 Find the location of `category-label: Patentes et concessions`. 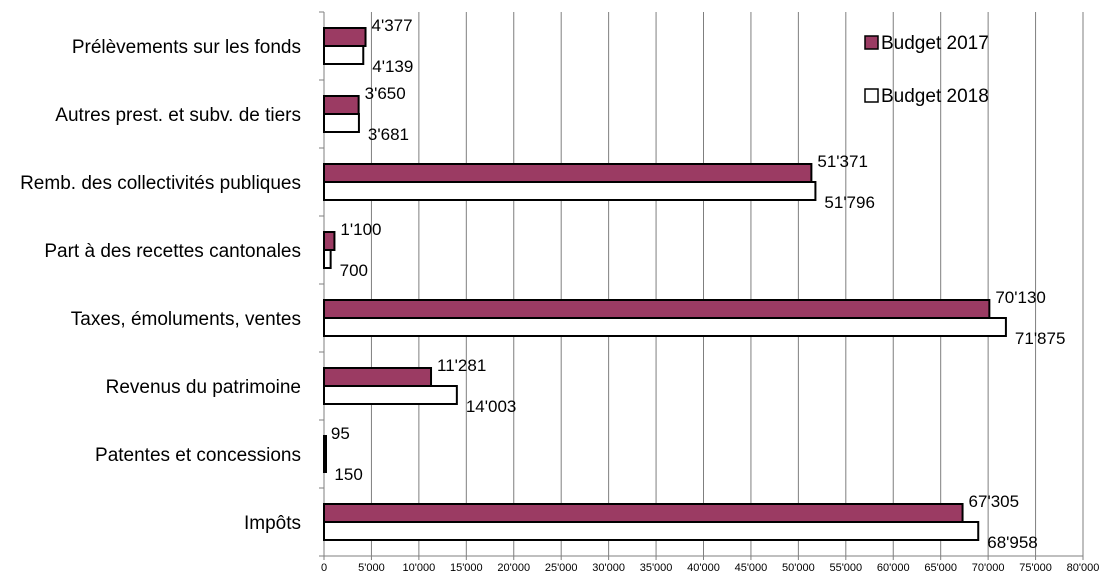

category-label: Patentes et concessions is located at coordinates (198, 455).